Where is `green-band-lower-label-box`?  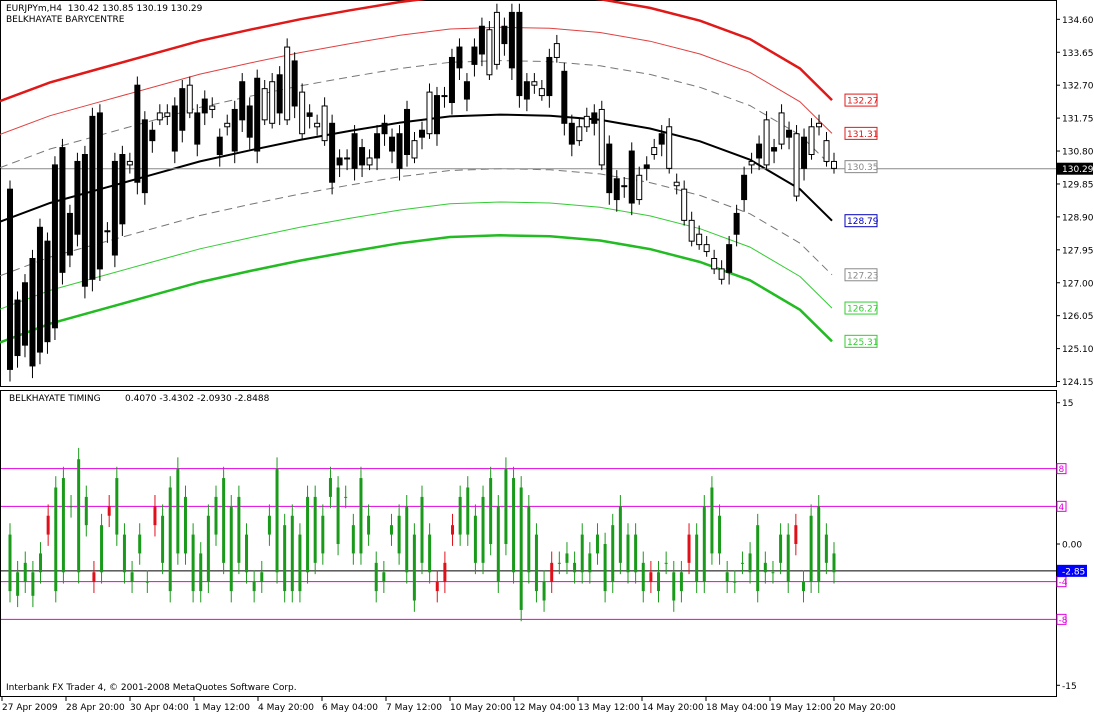
green-band-lower-label-box is located at coordinates (861, 341).